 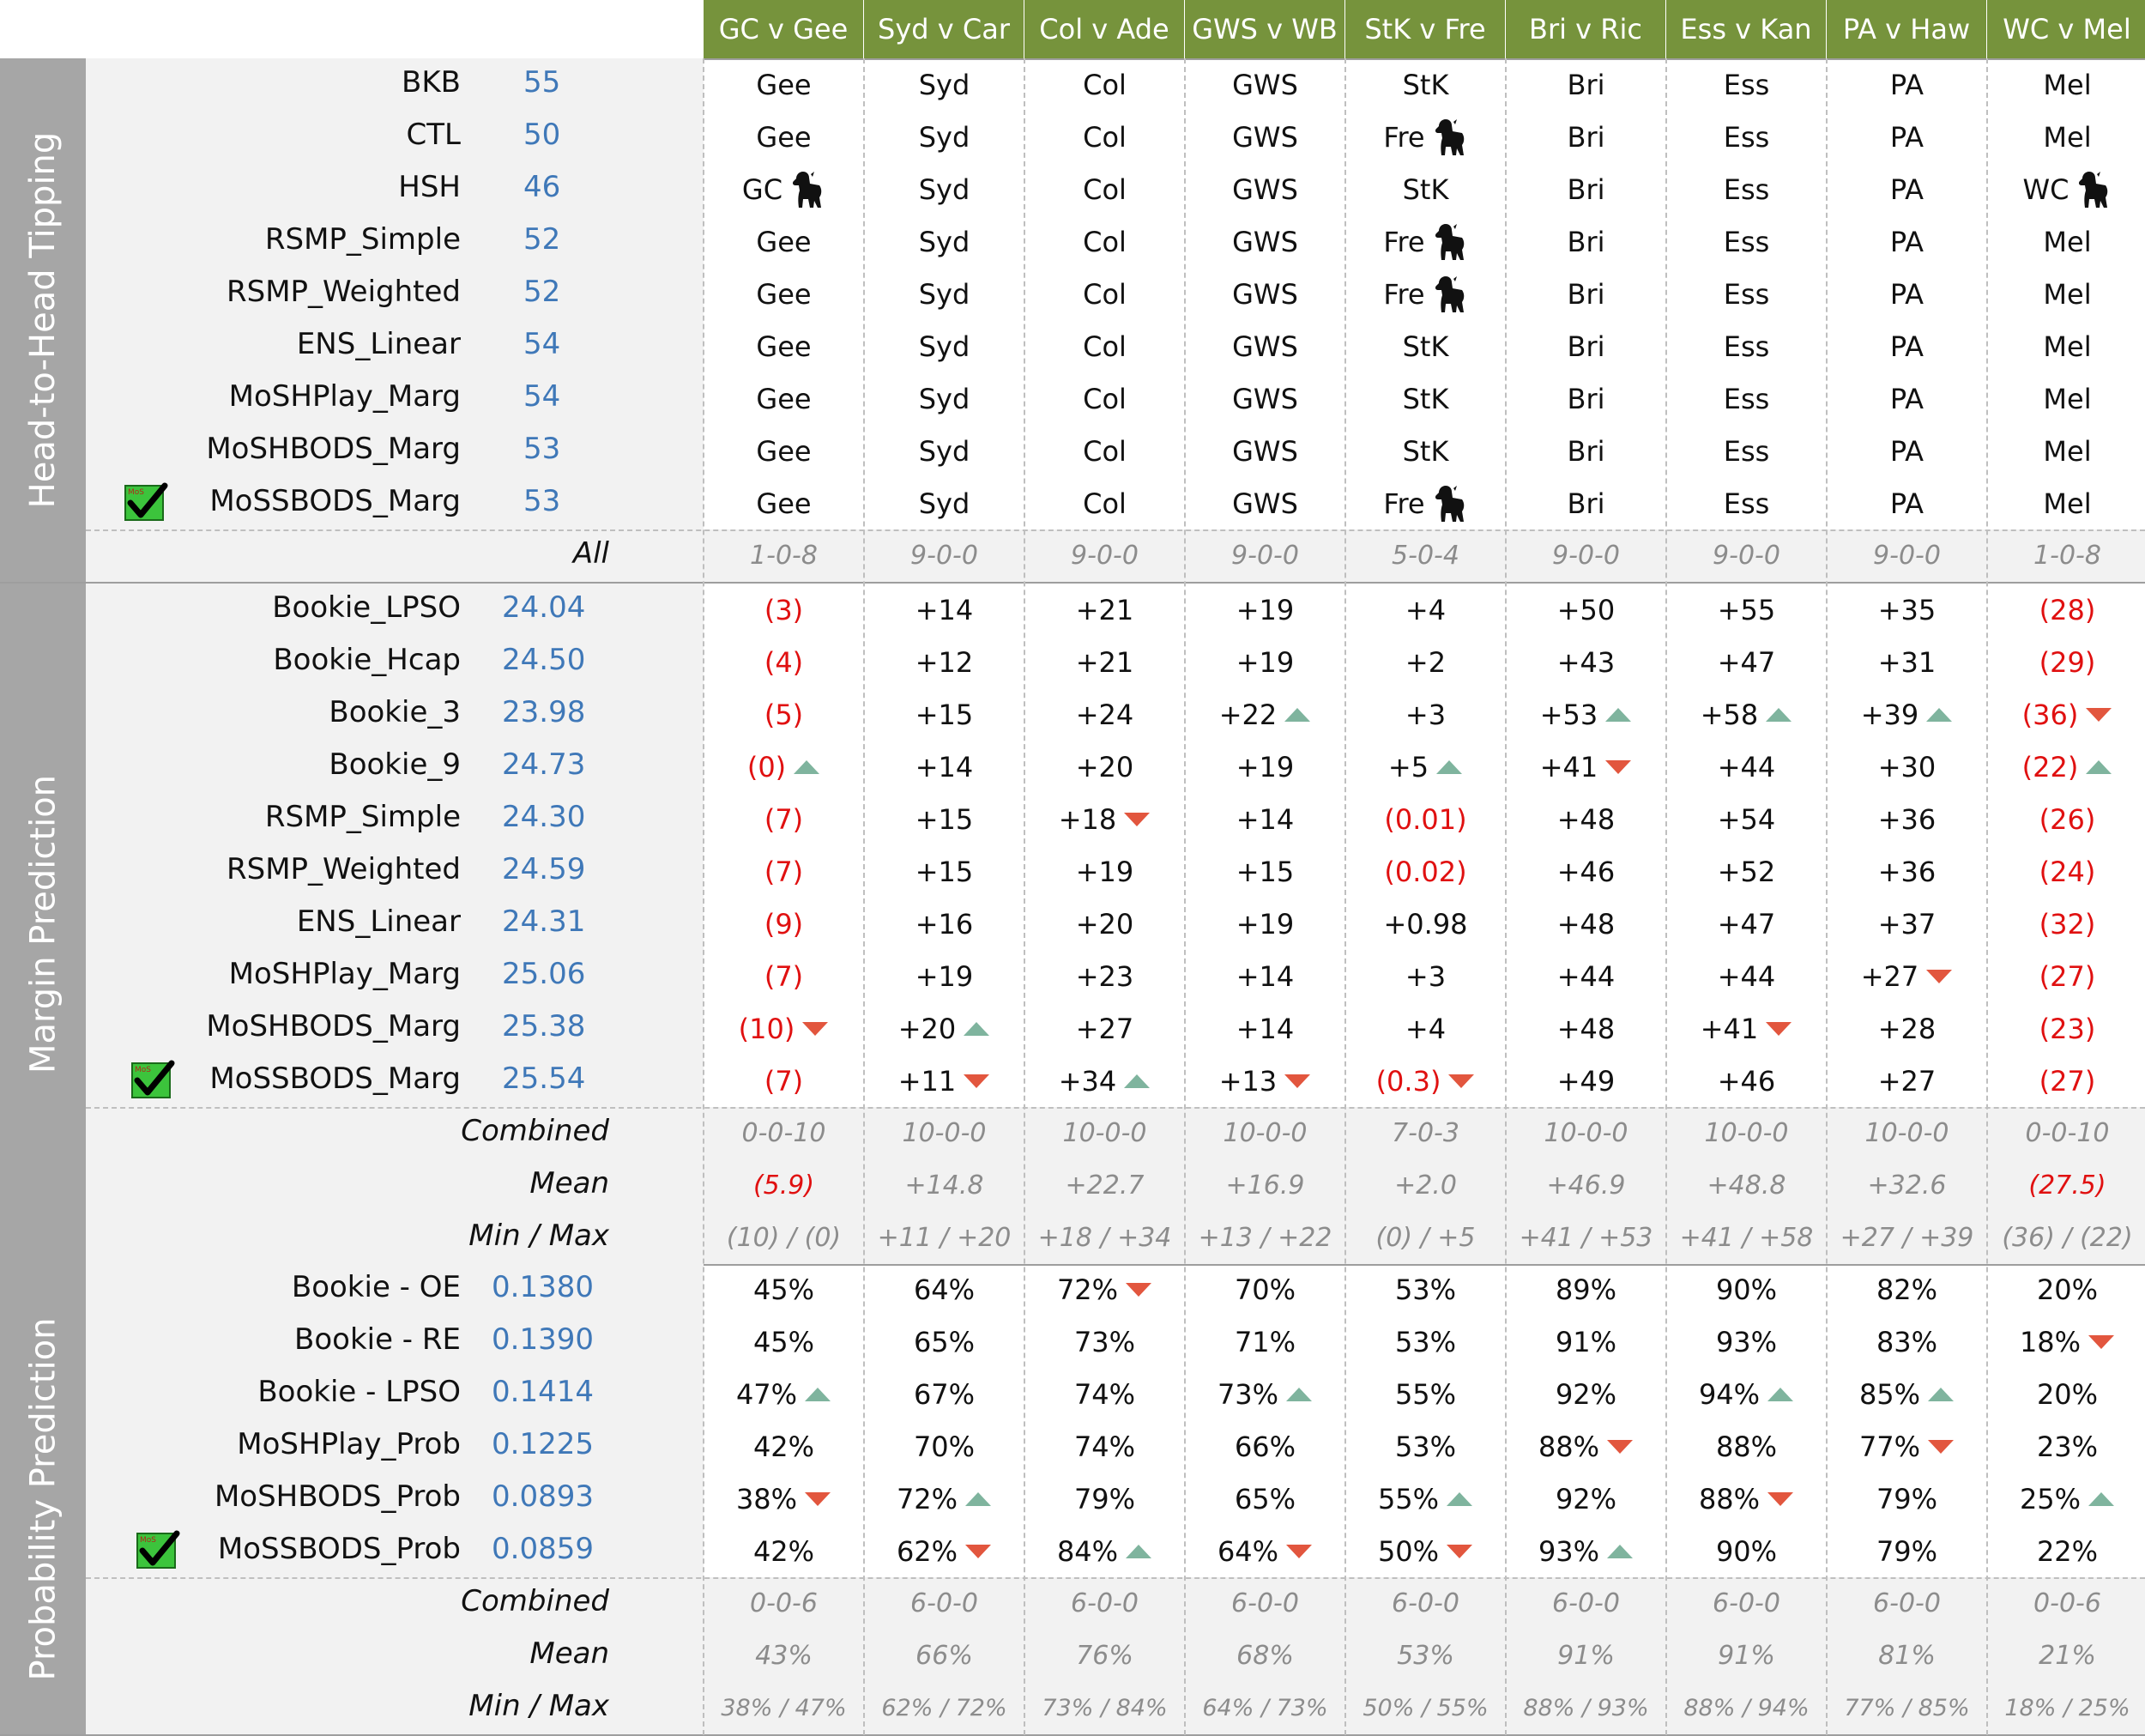 I want to click on cell-value: (0.02), so click(x=1425, y=871).